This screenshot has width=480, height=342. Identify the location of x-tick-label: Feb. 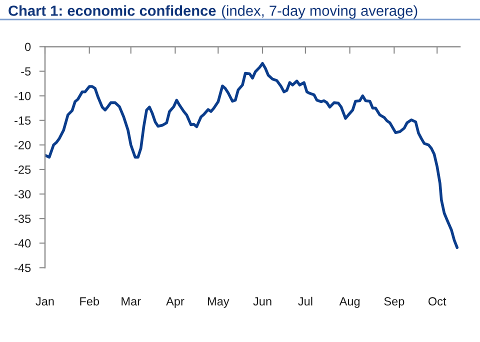
(90, 301).